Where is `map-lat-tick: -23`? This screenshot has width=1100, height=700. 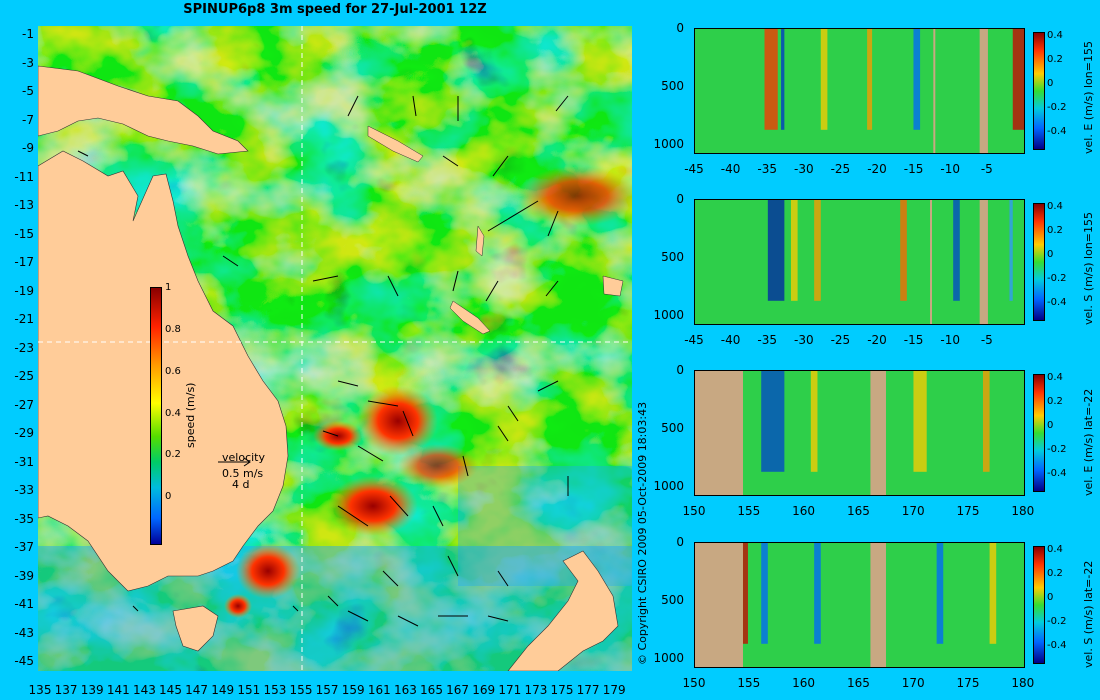 map-lat-tick: -23 is located at coordinates (24, 347).